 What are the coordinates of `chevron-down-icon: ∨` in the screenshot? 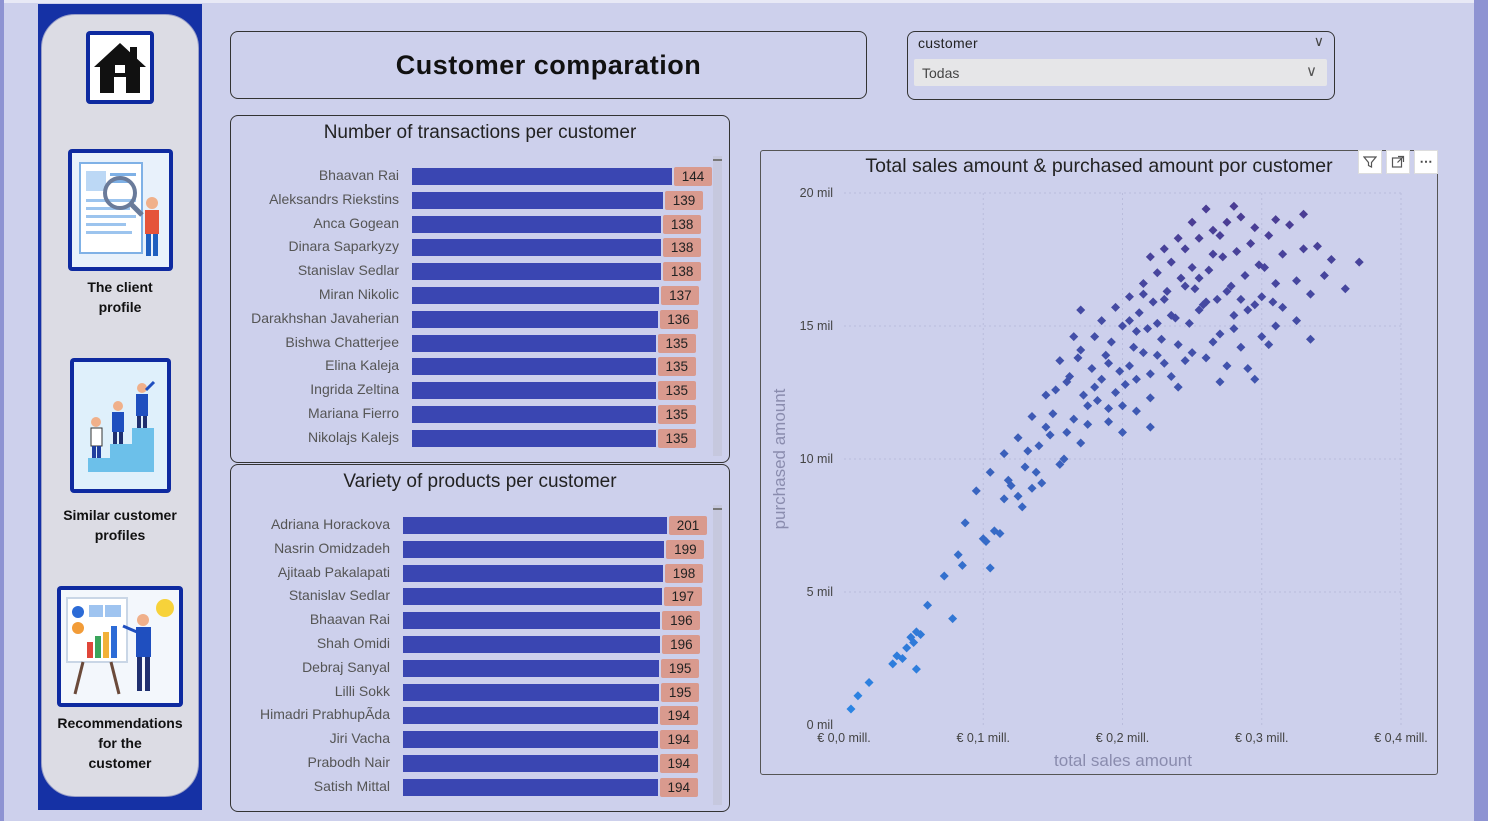 It's located at (1311, 71).